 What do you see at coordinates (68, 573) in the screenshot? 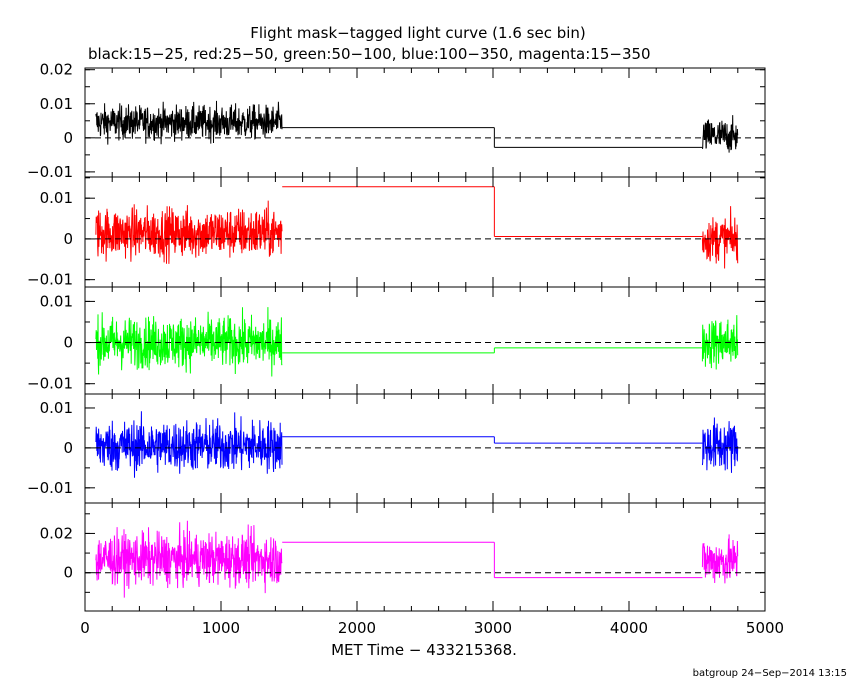
I see `y-tick-label-5-0: 0` at bounding box center [68, 573].